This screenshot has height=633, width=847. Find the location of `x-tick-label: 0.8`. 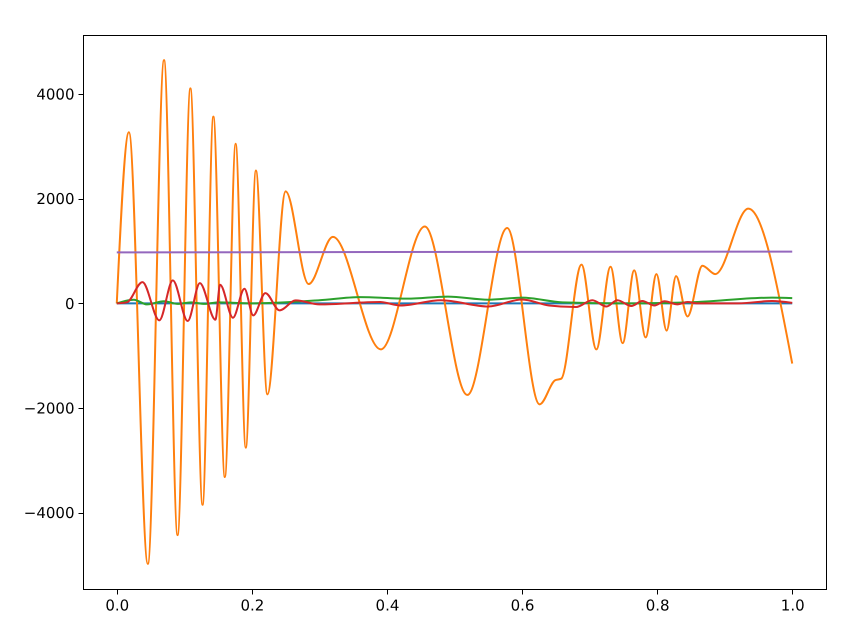

x-tick-label: 0.8 is located at coordinates (658, 605).